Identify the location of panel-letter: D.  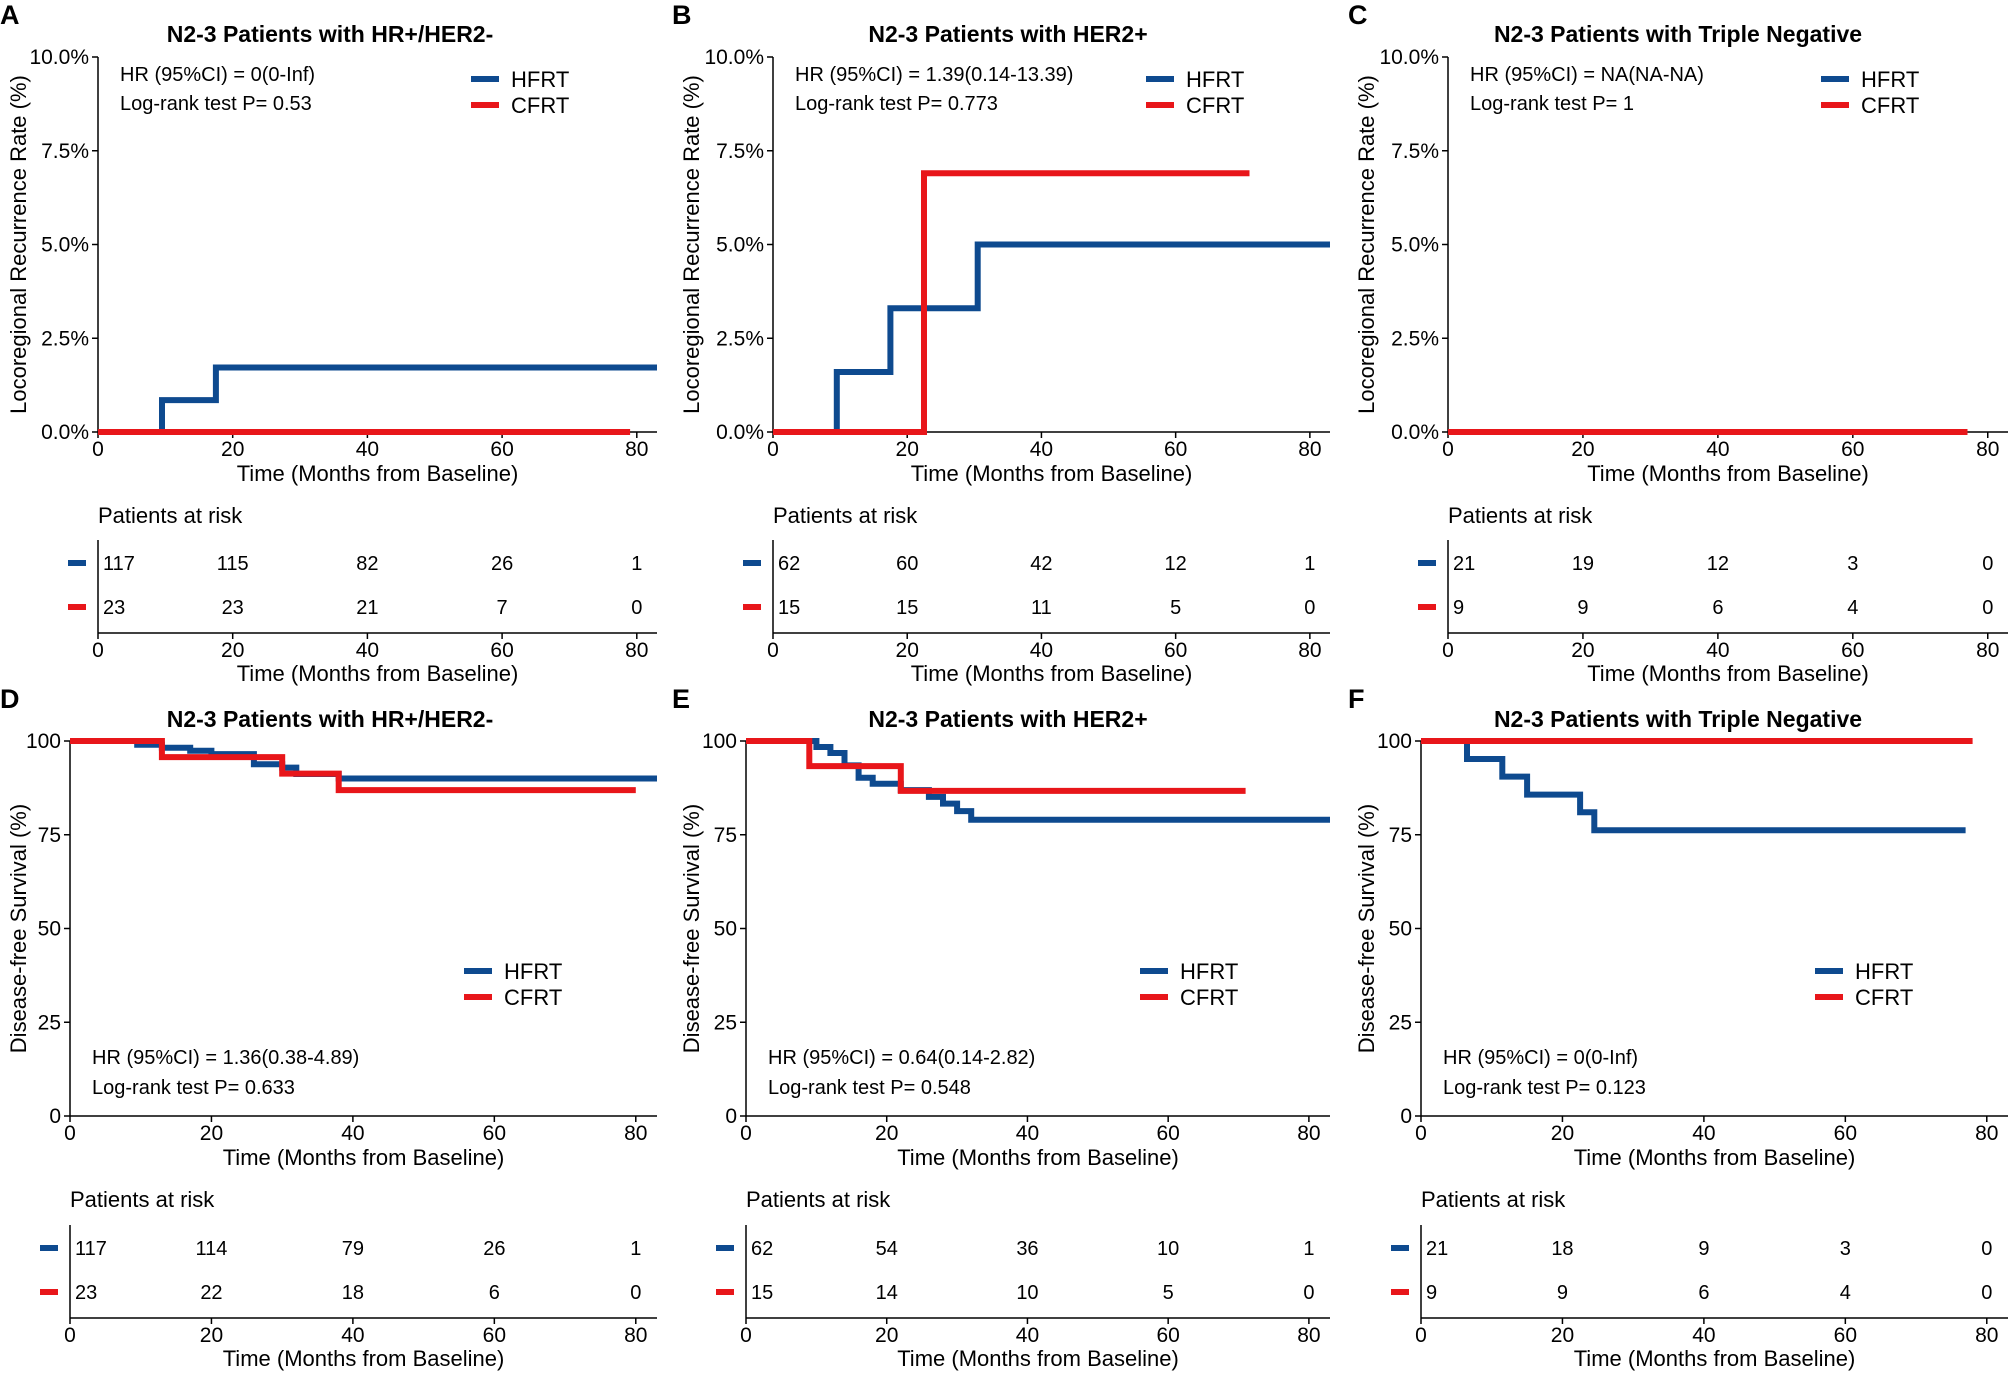
(10, 699).